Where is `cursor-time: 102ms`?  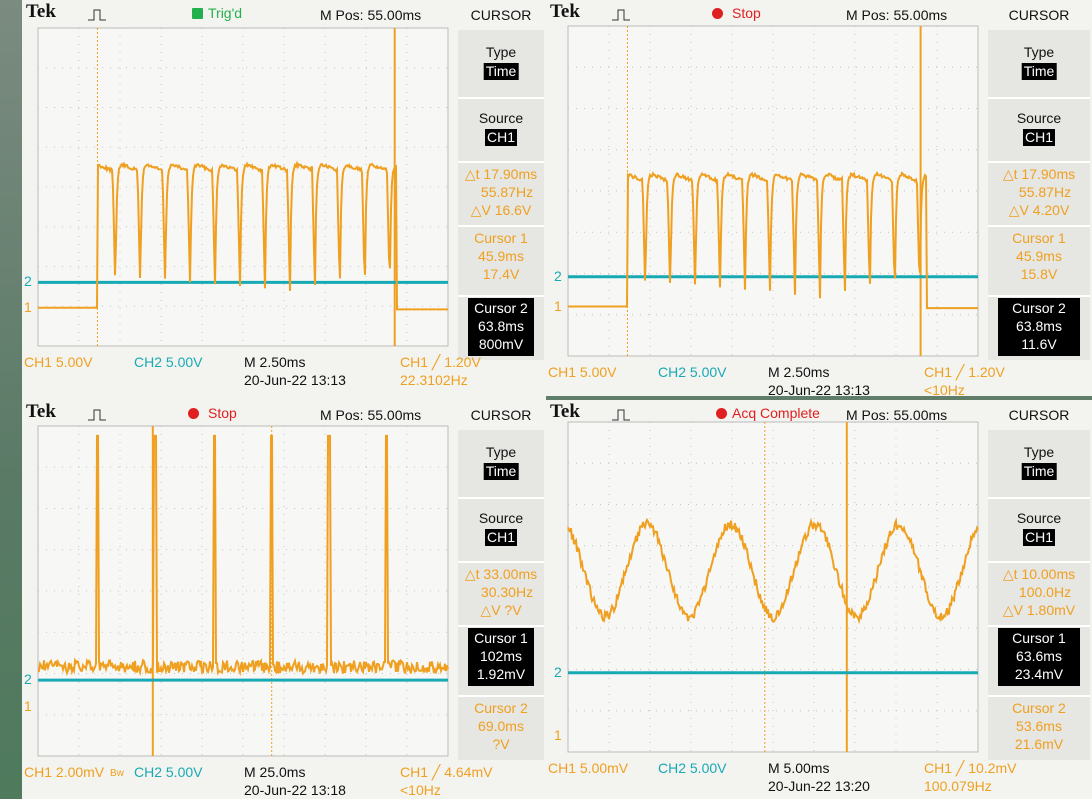
cursor-time: 102ms is located at coordinates (501, 656).